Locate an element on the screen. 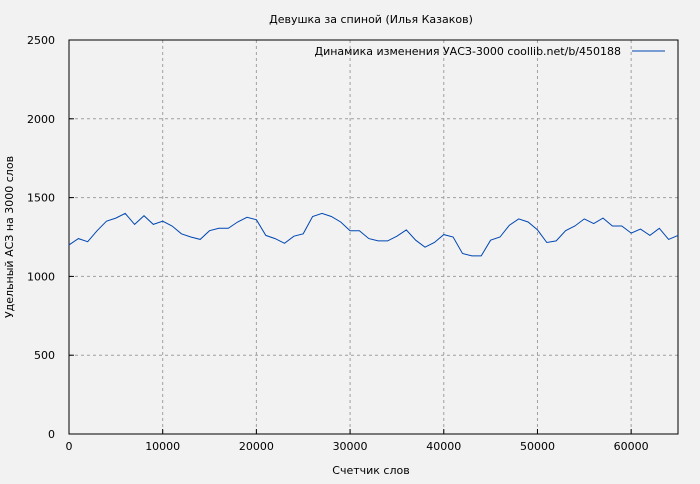 Image resolution: width=700 pixels, height=484 pixels. x-tick-label: 40000 is located at coordinates (443, 446).